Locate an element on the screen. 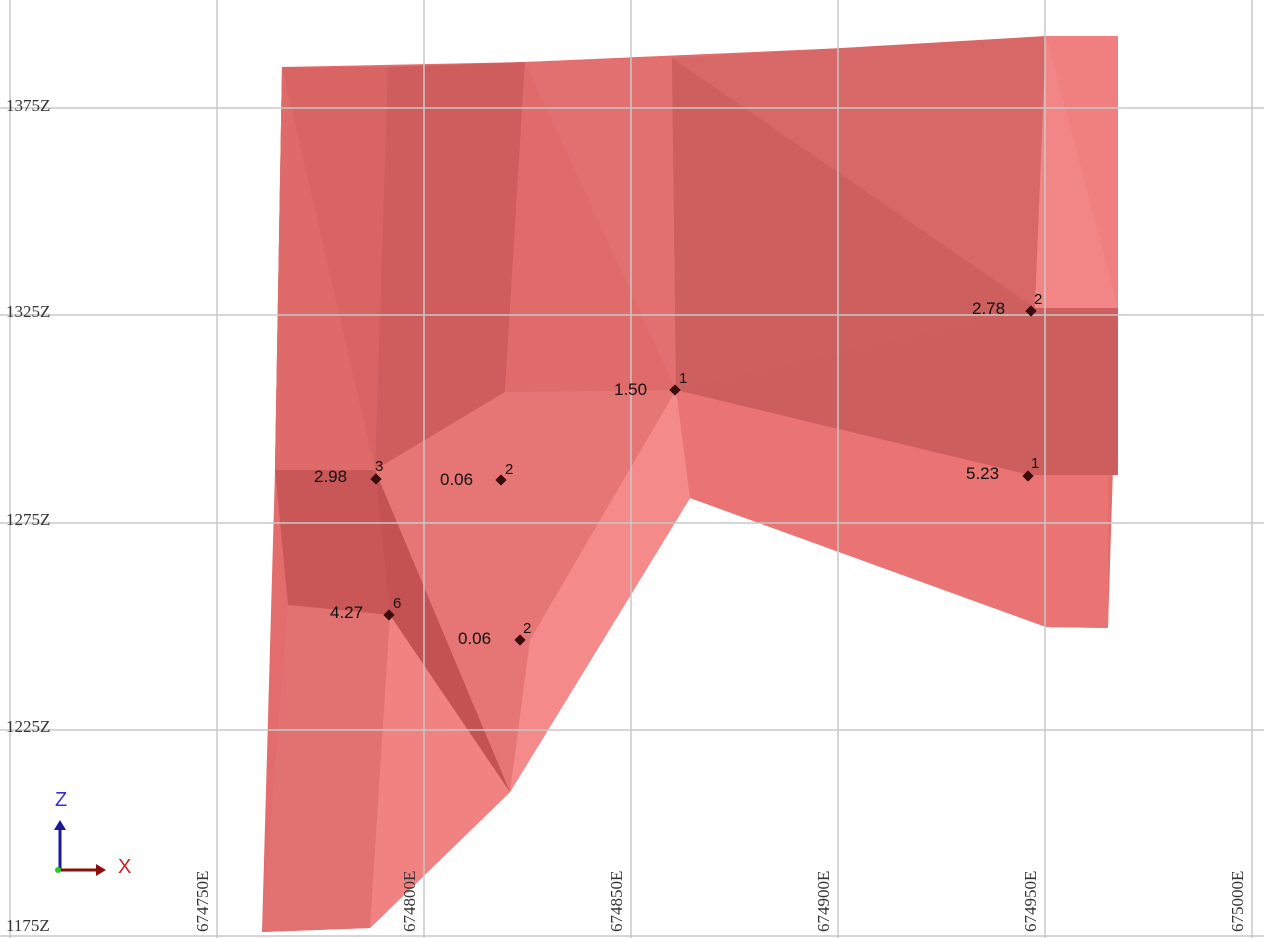  sample-value-label: 1.50 is located at coordinates (631, 389).